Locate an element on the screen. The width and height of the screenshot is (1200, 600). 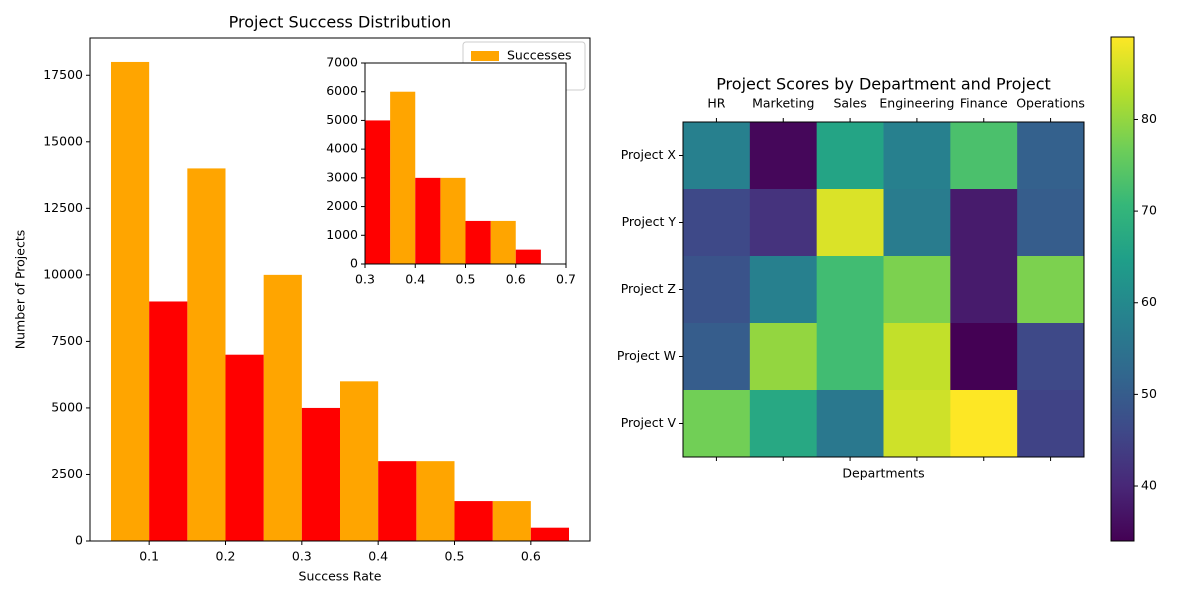
y-tick-label: Project Y is located at coordinates (649, 221).